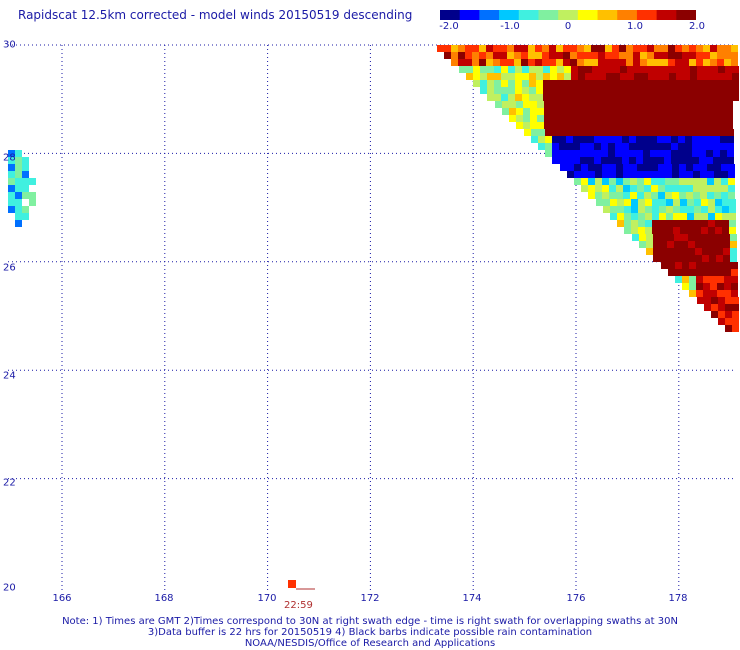 This screenshot has height=650, width=740. Describe the element at coordinates (472, 598) in the screenshot. I see `lon-label-174: 174` at that location.